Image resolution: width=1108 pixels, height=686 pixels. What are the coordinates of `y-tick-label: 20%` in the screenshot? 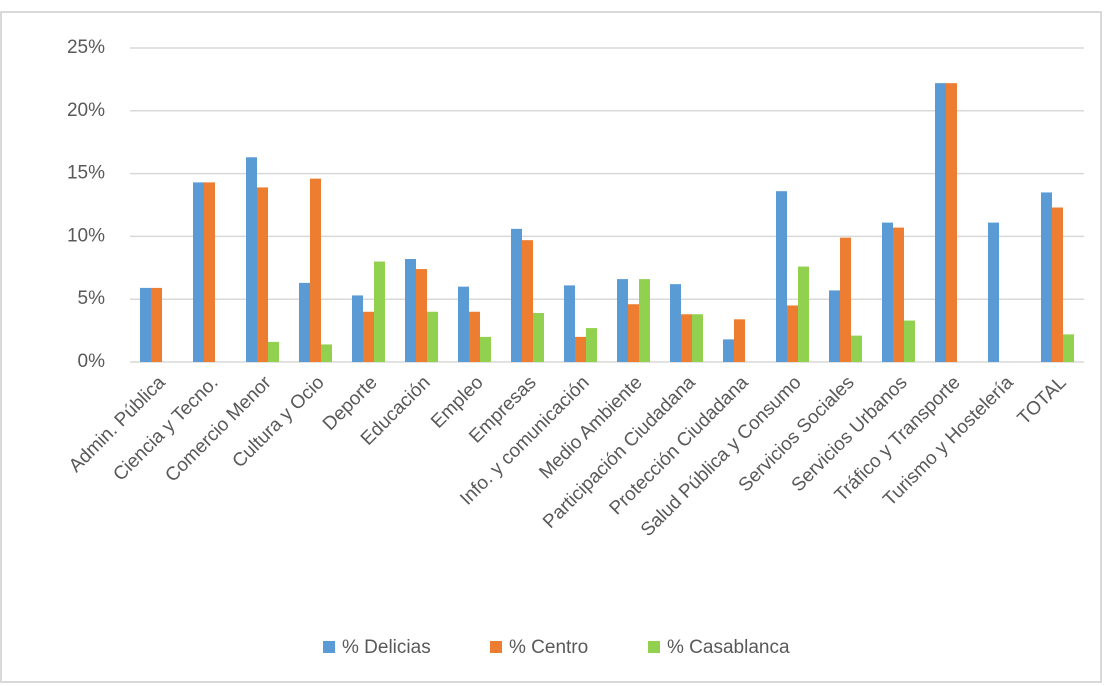 It's located at (86, 110).